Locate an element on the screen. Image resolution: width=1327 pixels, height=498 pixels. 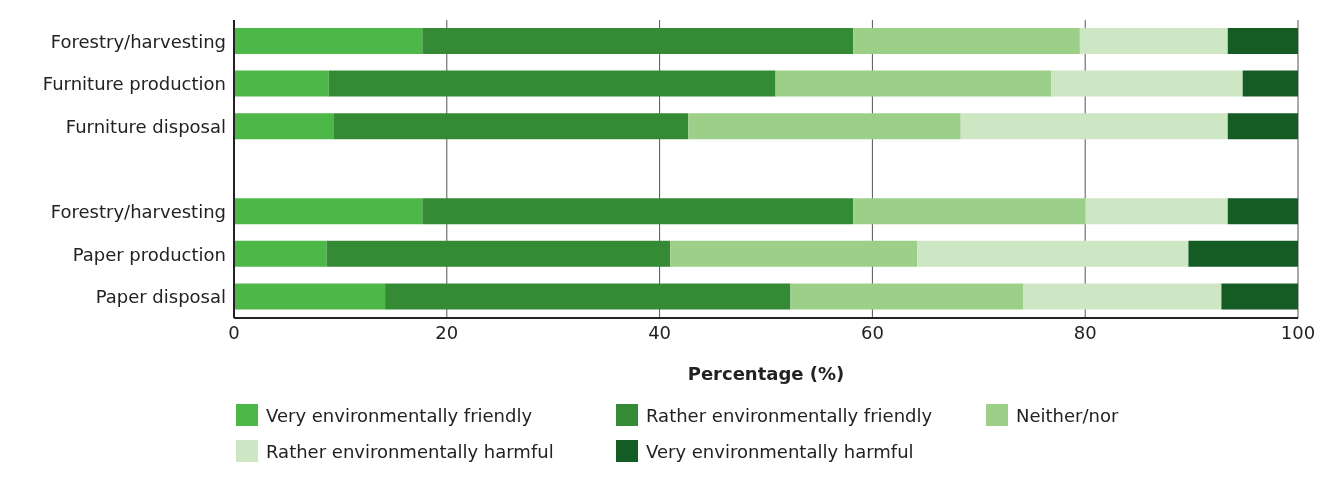
legend-label: Very environmentally harmful is located at coordinates (780, 451).